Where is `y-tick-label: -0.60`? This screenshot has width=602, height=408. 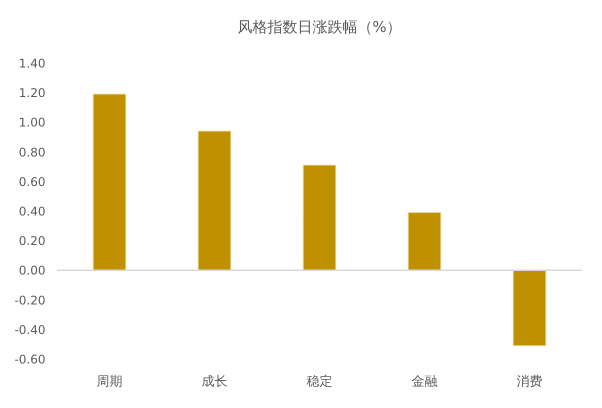 y-tick-label: -0.60 is located at coordinates (30, 359).